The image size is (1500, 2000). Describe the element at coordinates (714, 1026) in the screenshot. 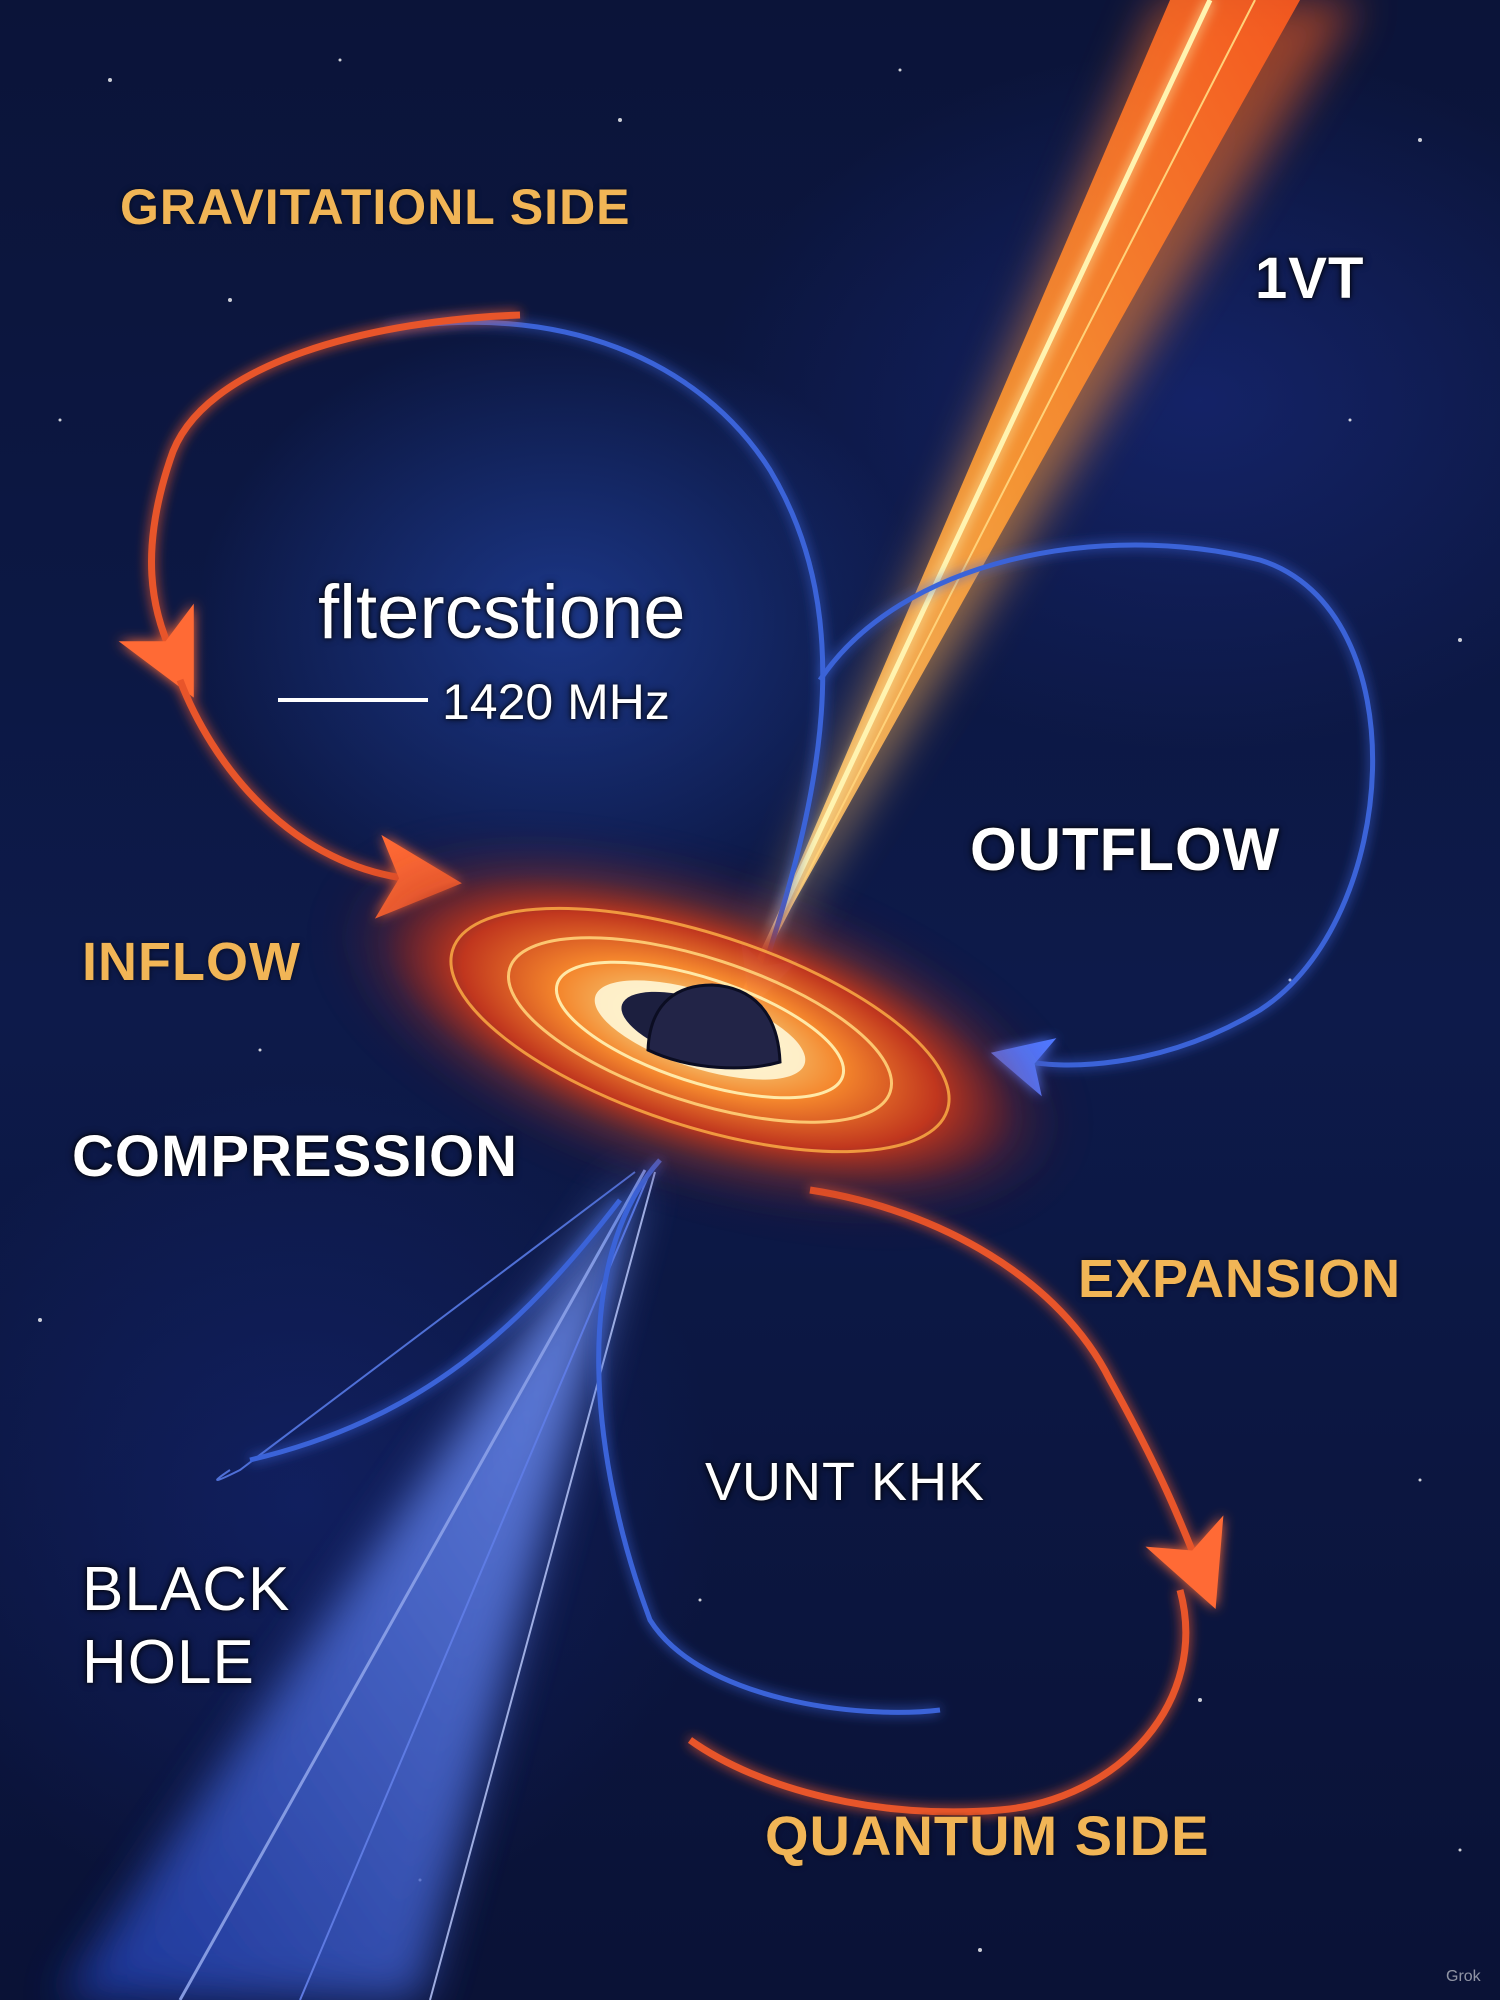

I see `black-hole-shape` at that location.